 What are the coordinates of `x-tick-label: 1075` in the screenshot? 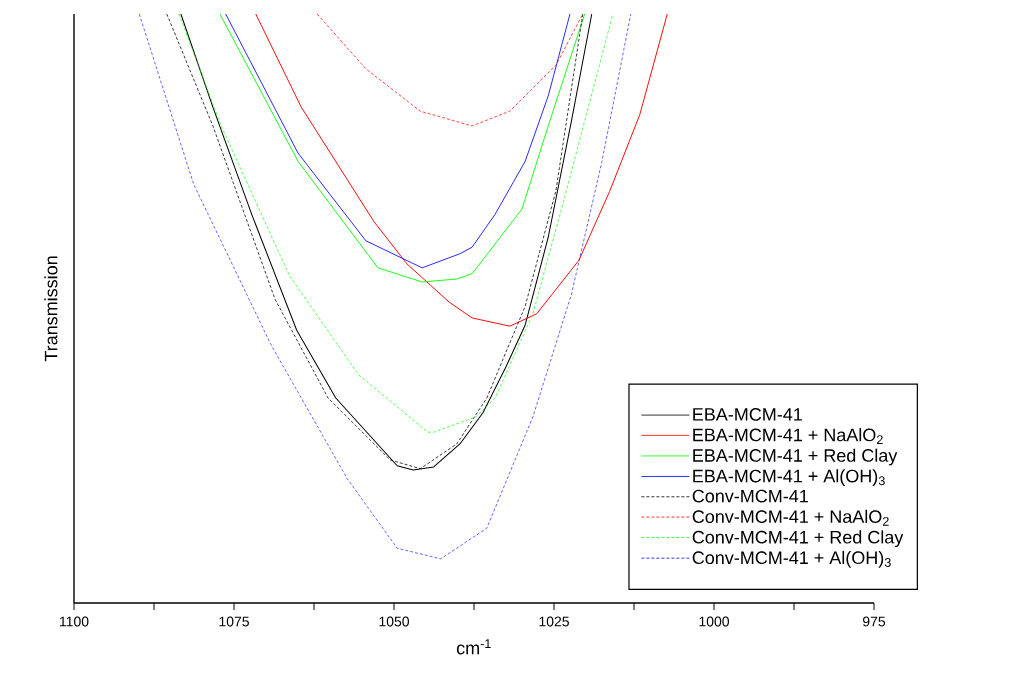 It's located at (234, 621).